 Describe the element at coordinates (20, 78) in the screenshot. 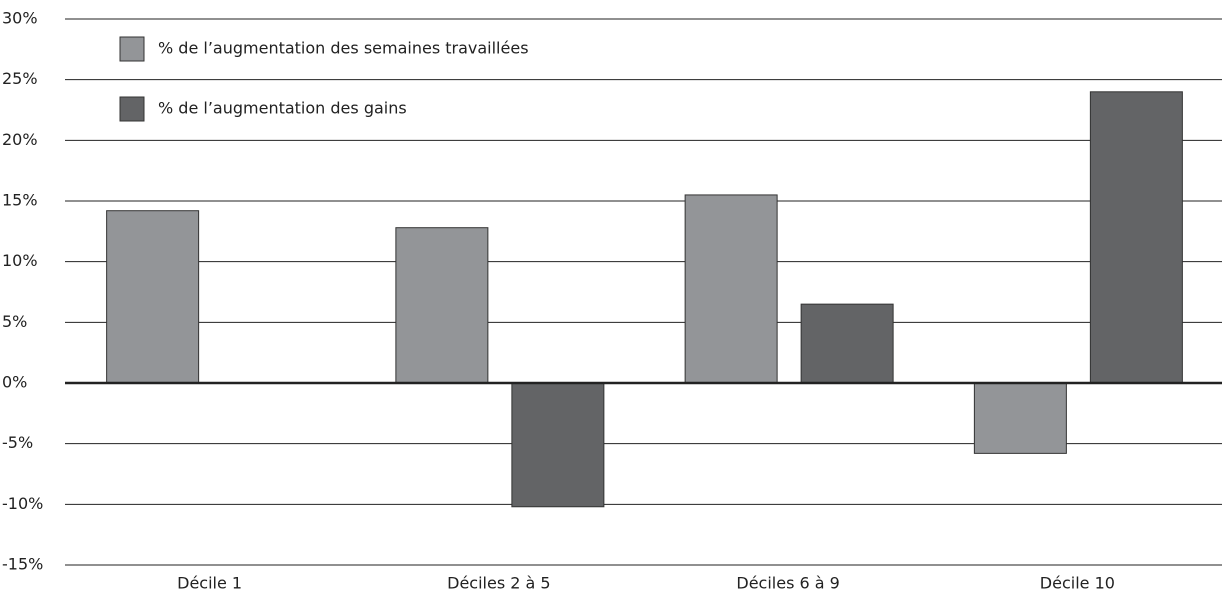

I see `y-tick-label: 25%` at that location.